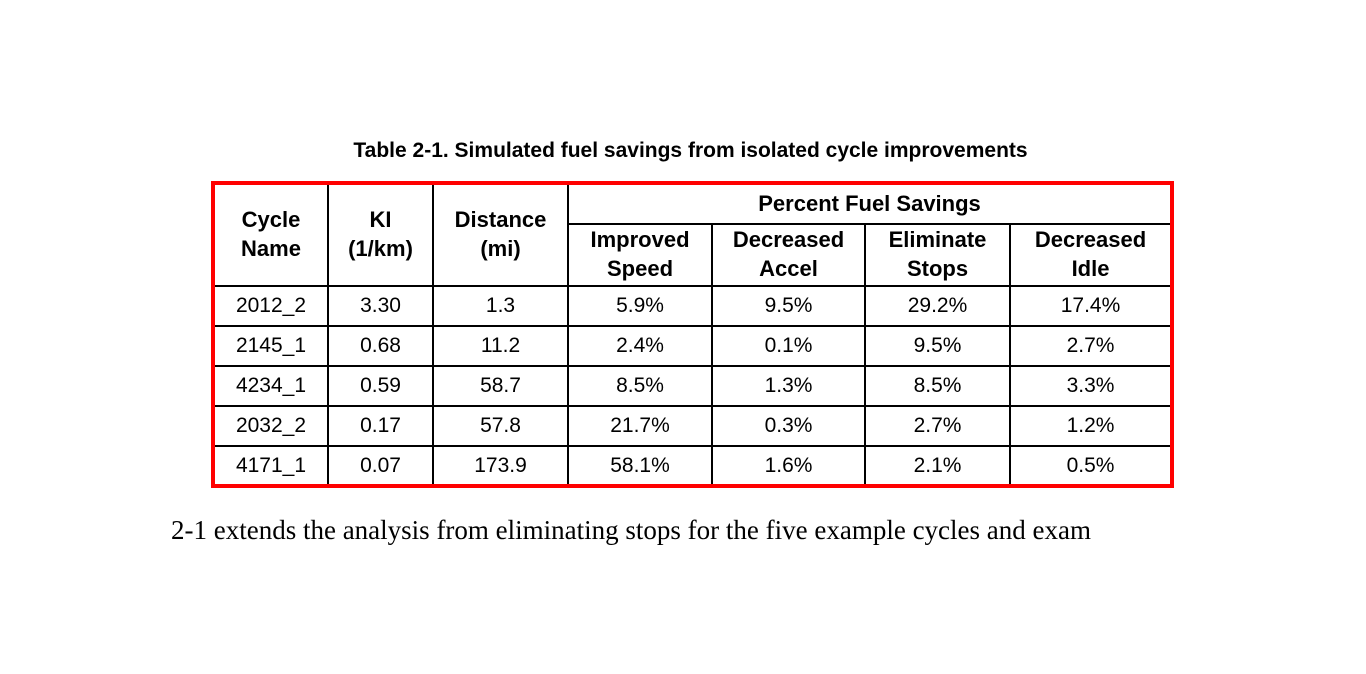 The image size is (1366, 674). I want to click on table-row: 4171_1 0.07 173.9 58.1% 1.6% 2.1% 0.5%, so click(693, 466).